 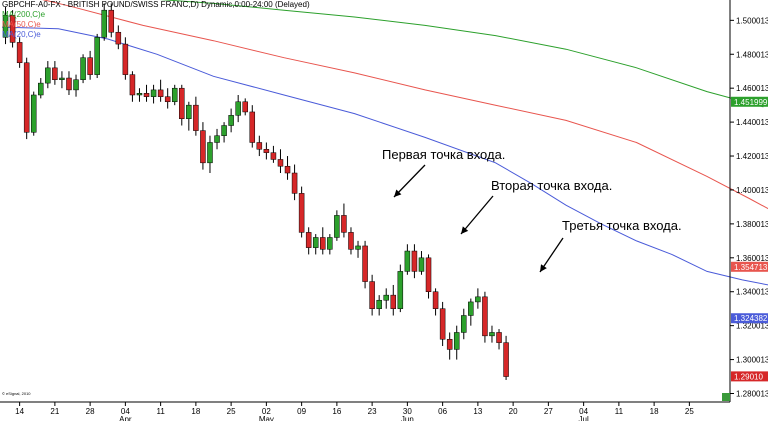 What do you see at coordinates (477, 411) in the screenshot?
I see `x-tick-label: 13` at bounding box center [477, 411].